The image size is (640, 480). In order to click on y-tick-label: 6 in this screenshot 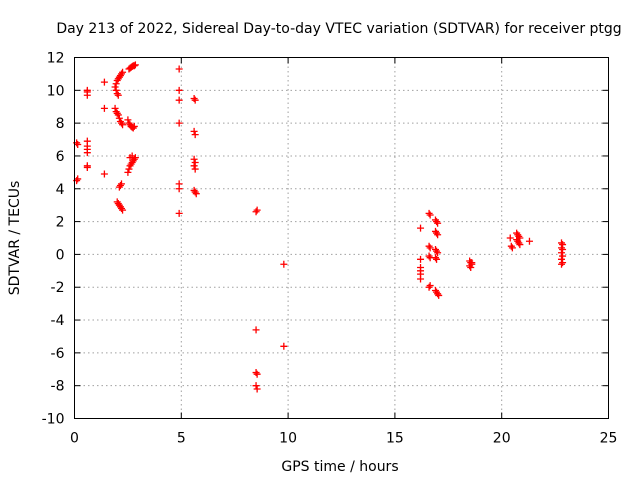, I will do `click(60, 157)`.